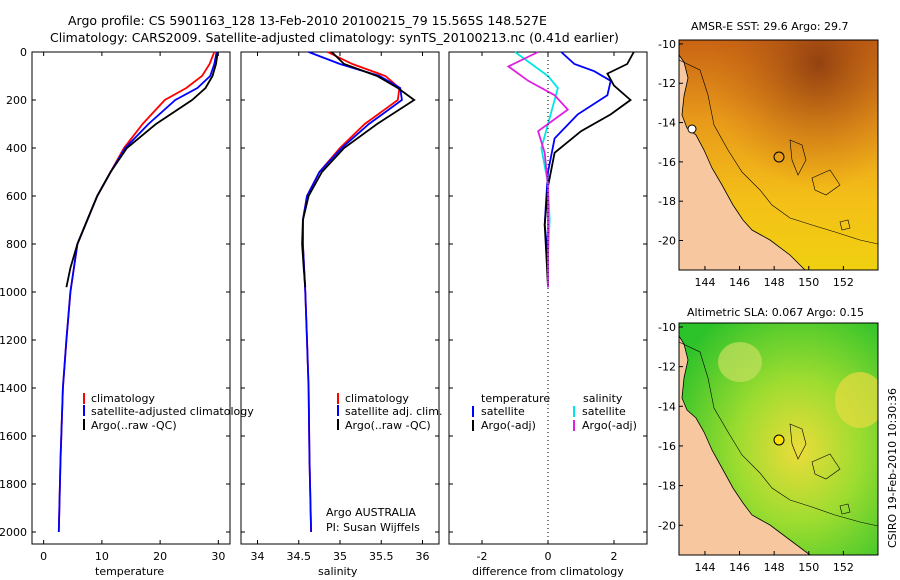 This screenshot has height=580, width=900. I want to click on sst_map-lat-label: -20, so click(667, 241).